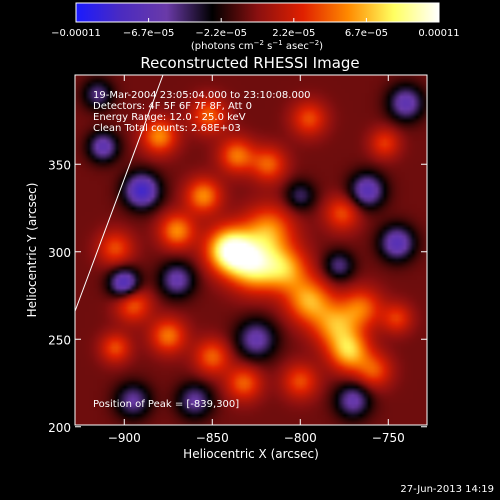 This screenshot has height=500, width=500. I want to click on colorbar-unit-label: (photons cm−2 s−1 asec−2), so click(257, 45).